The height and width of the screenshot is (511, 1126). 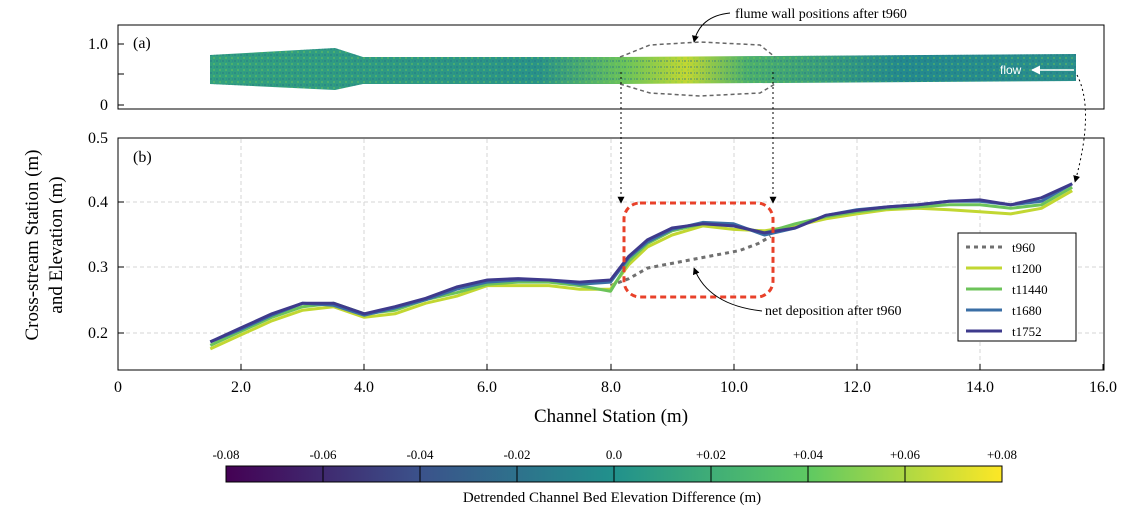 What do you see at coordinates (711, 454) in the screenshot?
I see `colorbar-tick-label: +0.02` at bounding box center [711, 454].